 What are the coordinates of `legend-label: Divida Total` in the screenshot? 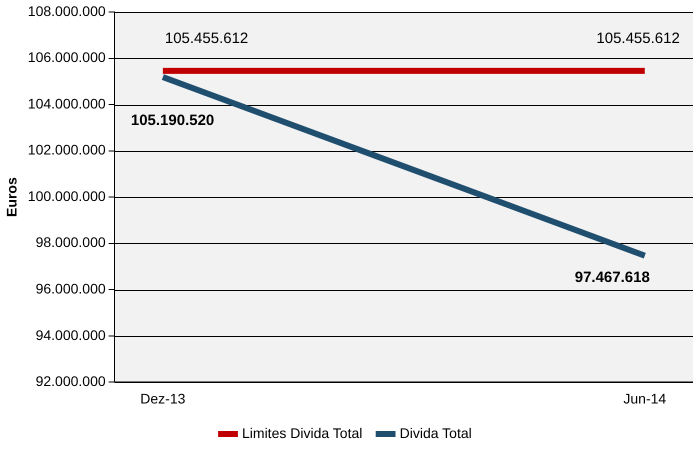 It's located at (436, 432).